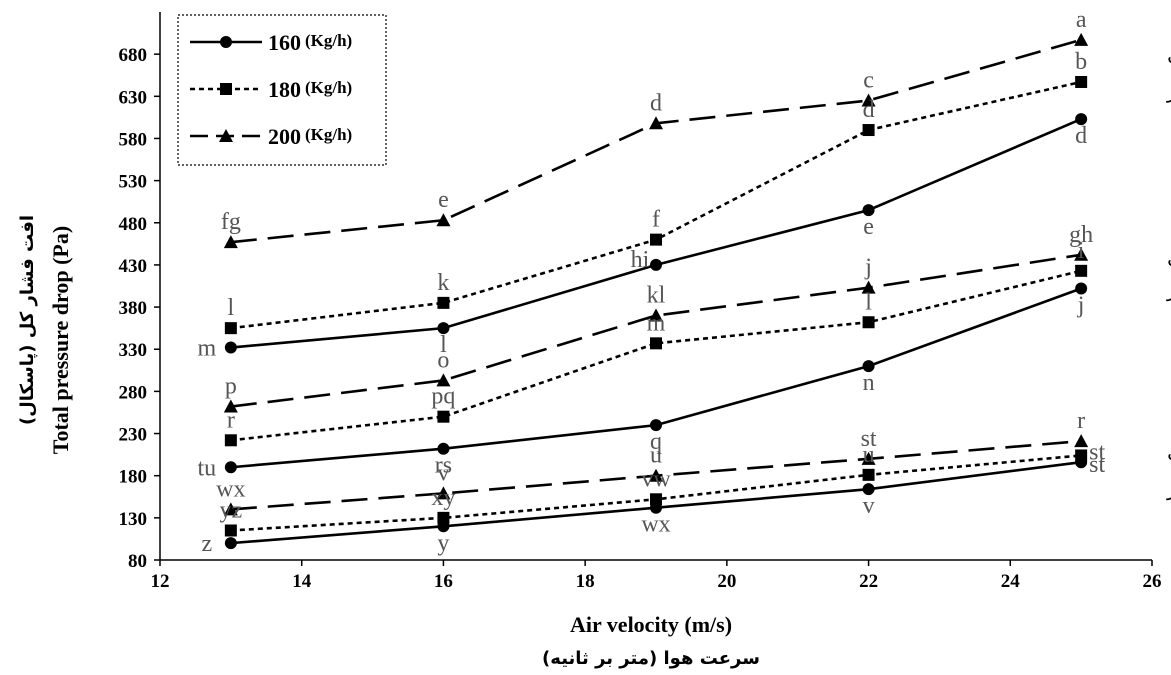 The image size is (1171, 675). What do you see at coordinates (133, 435) in the screenshot?
I see `y-tick-label: 230` at bounding box center [133, 435].